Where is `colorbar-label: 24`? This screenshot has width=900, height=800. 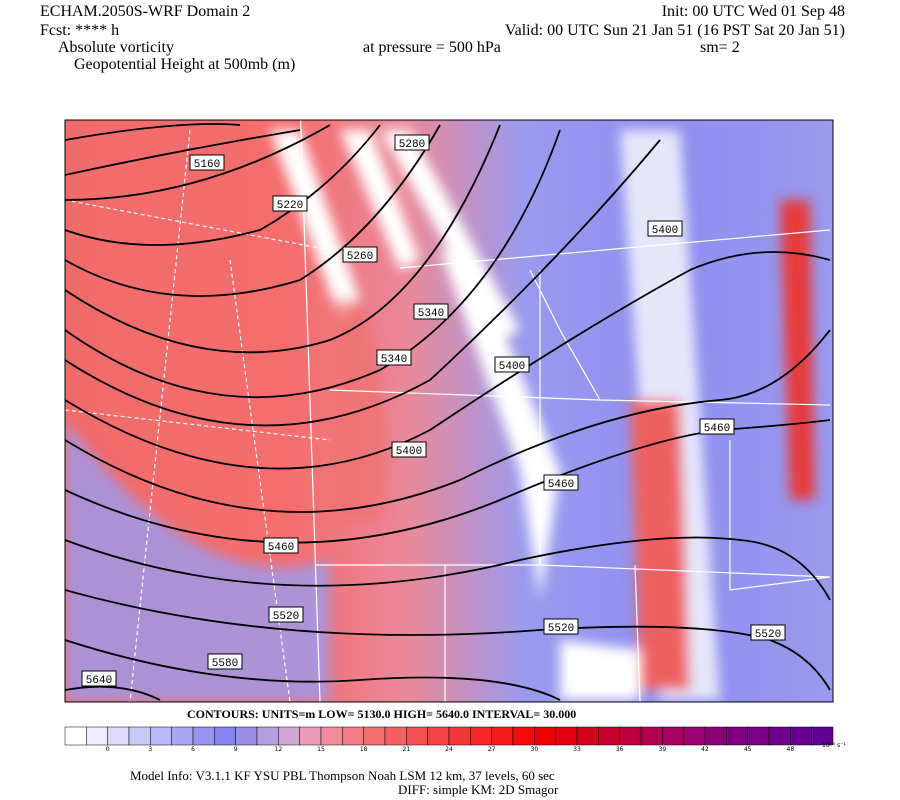
colorbar-label: 24 is located at coordinates (449, 749).